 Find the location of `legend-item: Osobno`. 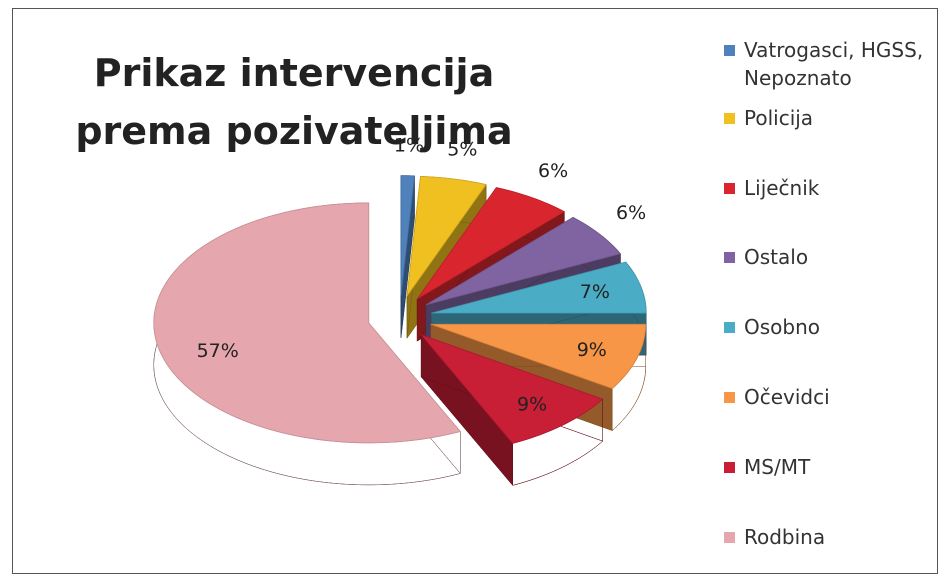

legend-item: Osobno is located at coordinates (831, 327).